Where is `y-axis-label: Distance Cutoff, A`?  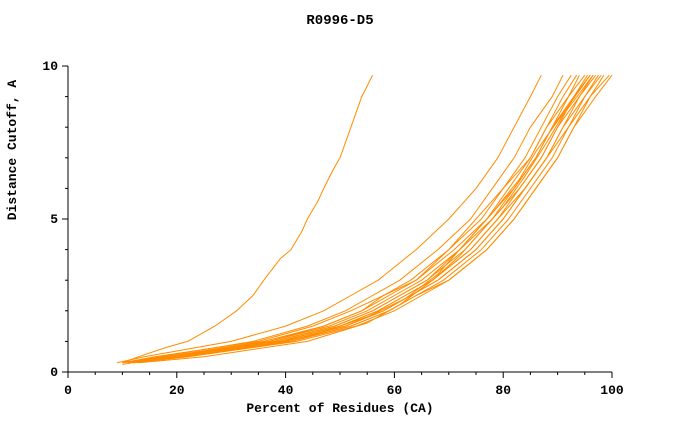
y-axis-label: Distance Cutoff, A is located at coordinates (12, 150).